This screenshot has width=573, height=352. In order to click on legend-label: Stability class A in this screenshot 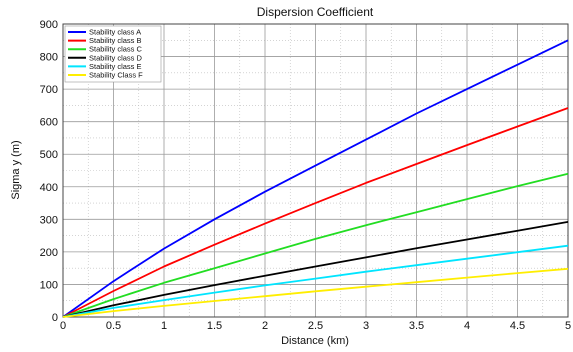, I will do `click(115, 32)`.